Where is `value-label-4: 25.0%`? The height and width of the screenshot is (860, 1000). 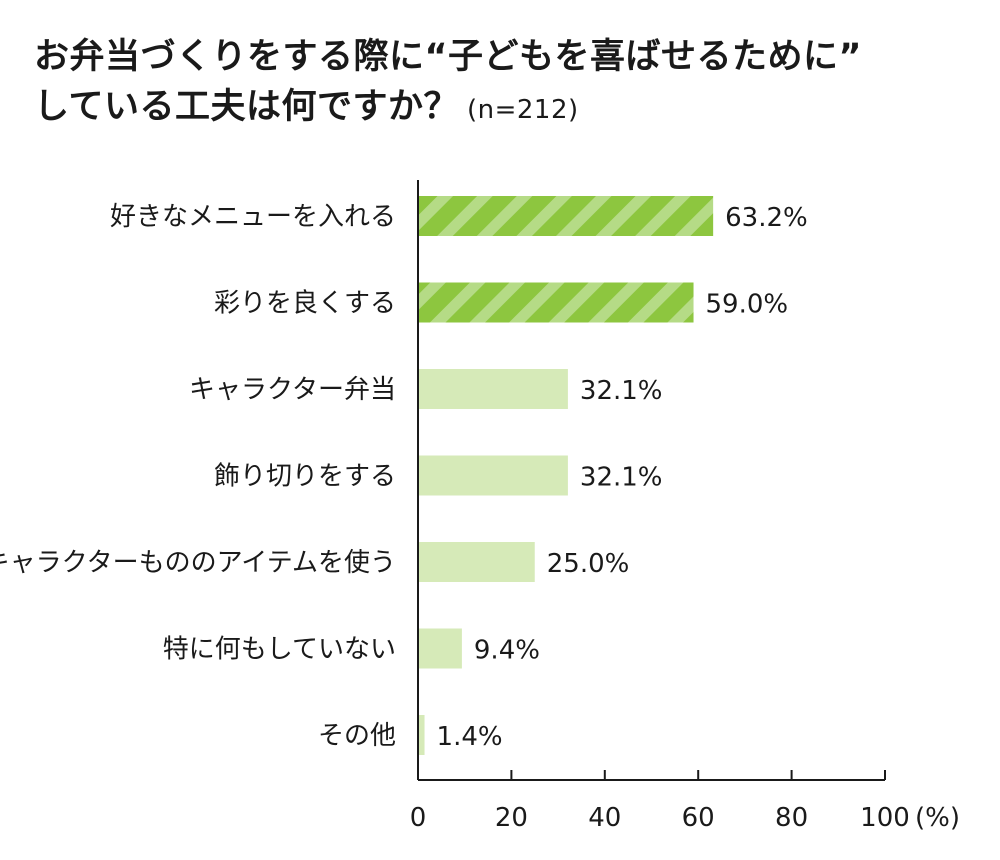
value-label-4: 25.0% is located at coordinates (588, 564).